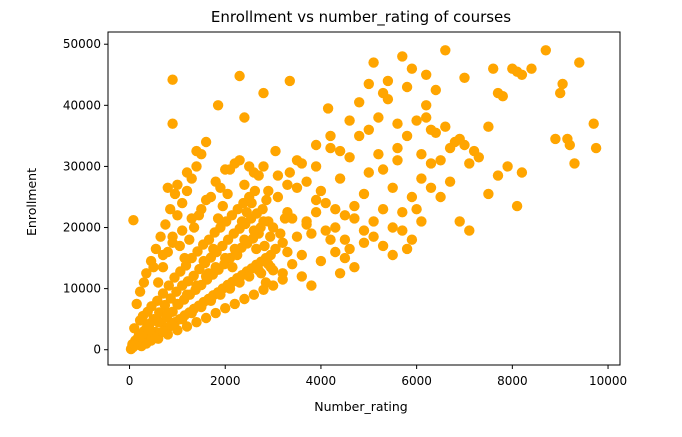 This screenshot has width=682, height=437. Describe the element at coordinates (82, 105) in the screenshot. I see `y-tick-label: 40000` at that location.